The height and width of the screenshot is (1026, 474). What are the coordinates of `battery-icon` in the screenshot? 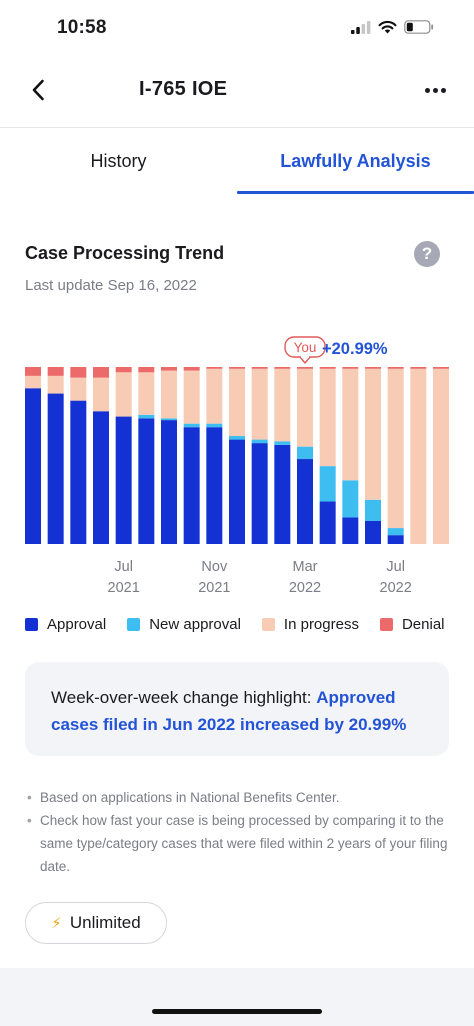 It's located at (419, 27).